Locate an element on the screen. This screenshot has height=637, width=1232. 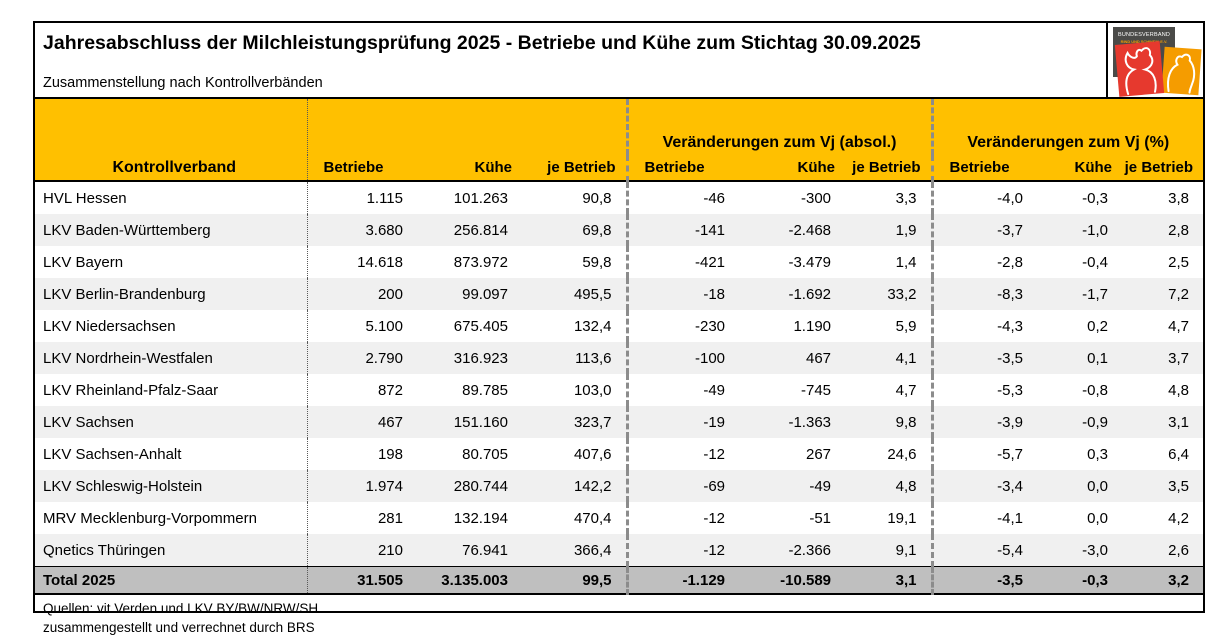
cell: -18 is located at coordinates (682, 294).